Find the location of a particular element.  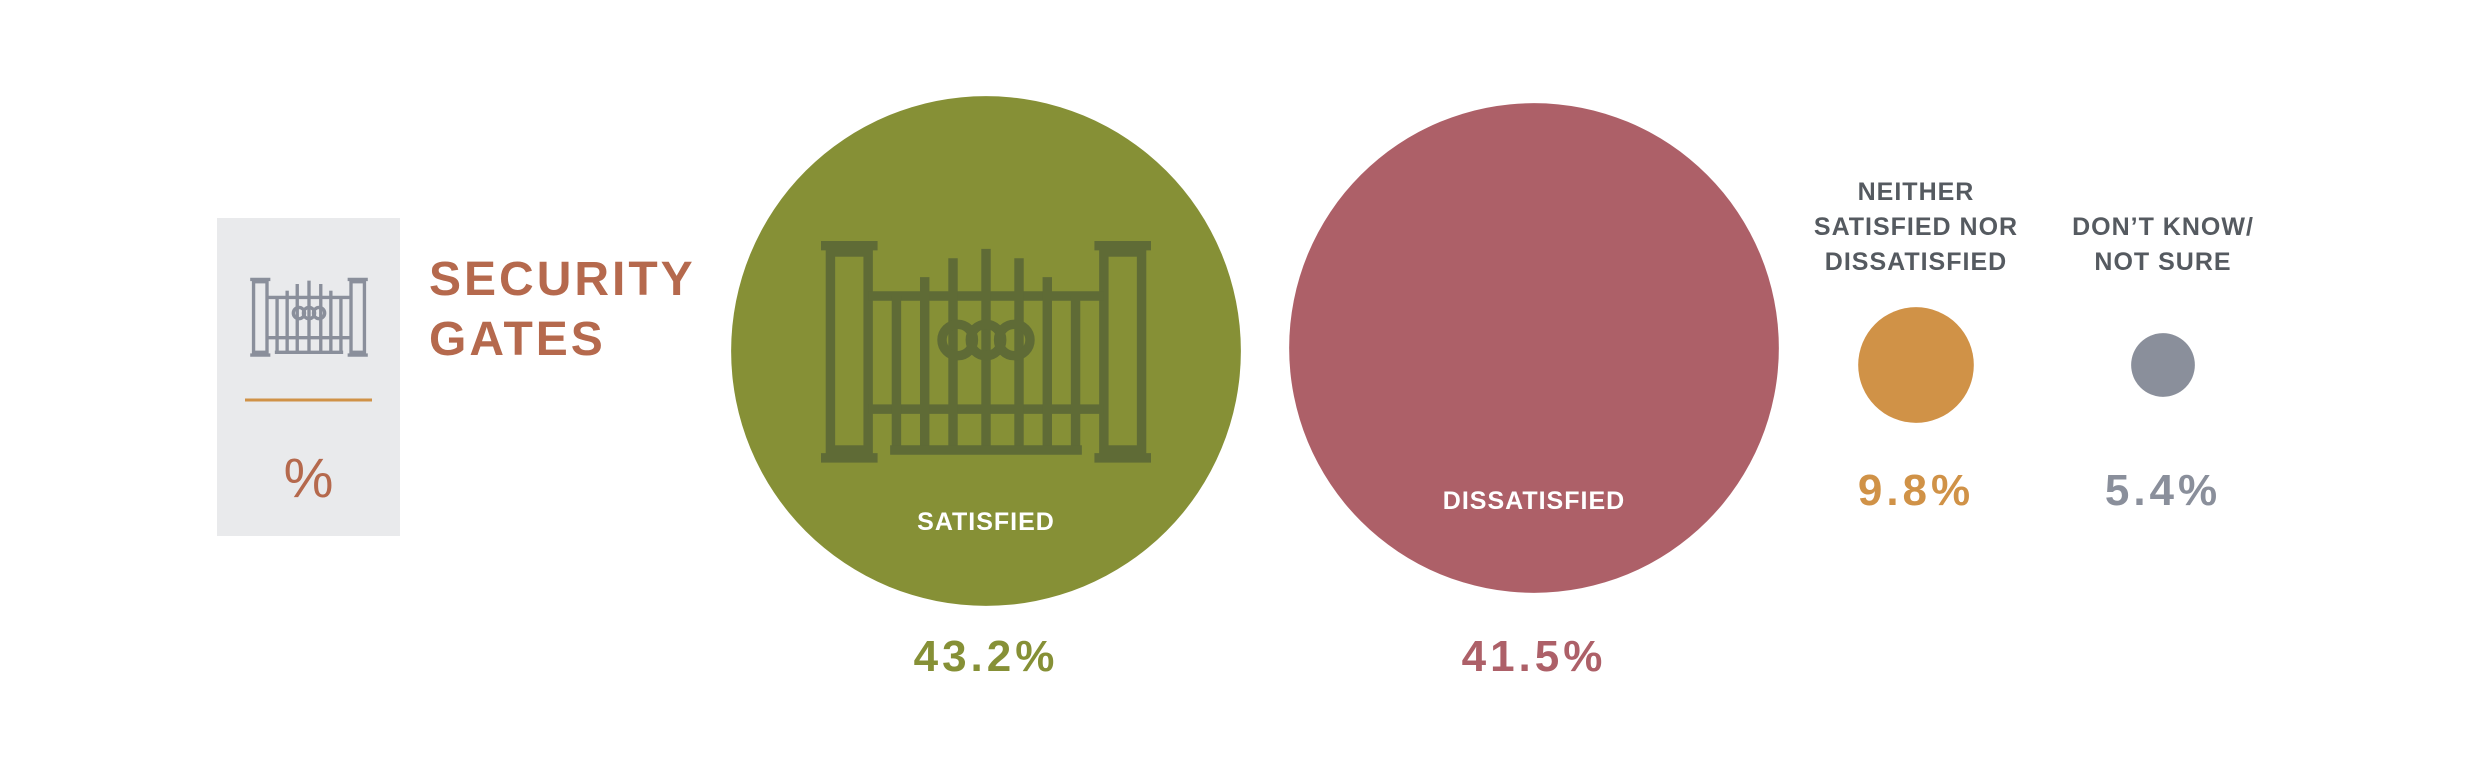

chart-title: SECURITY GATES is located at coordinates (562, 309).